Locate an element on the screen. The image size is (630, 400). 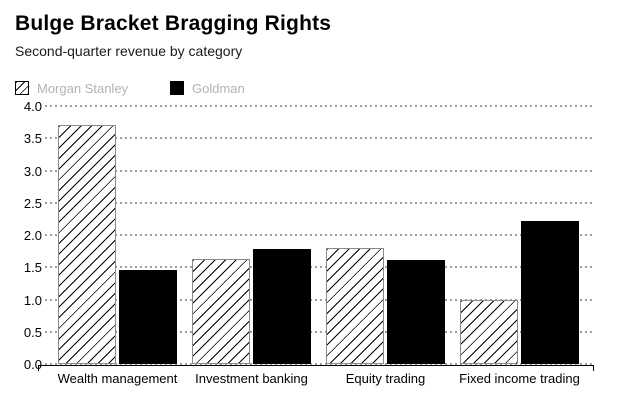
y-axis-tick-label-0.5: 0.5 is located at coordinates (32, 332).